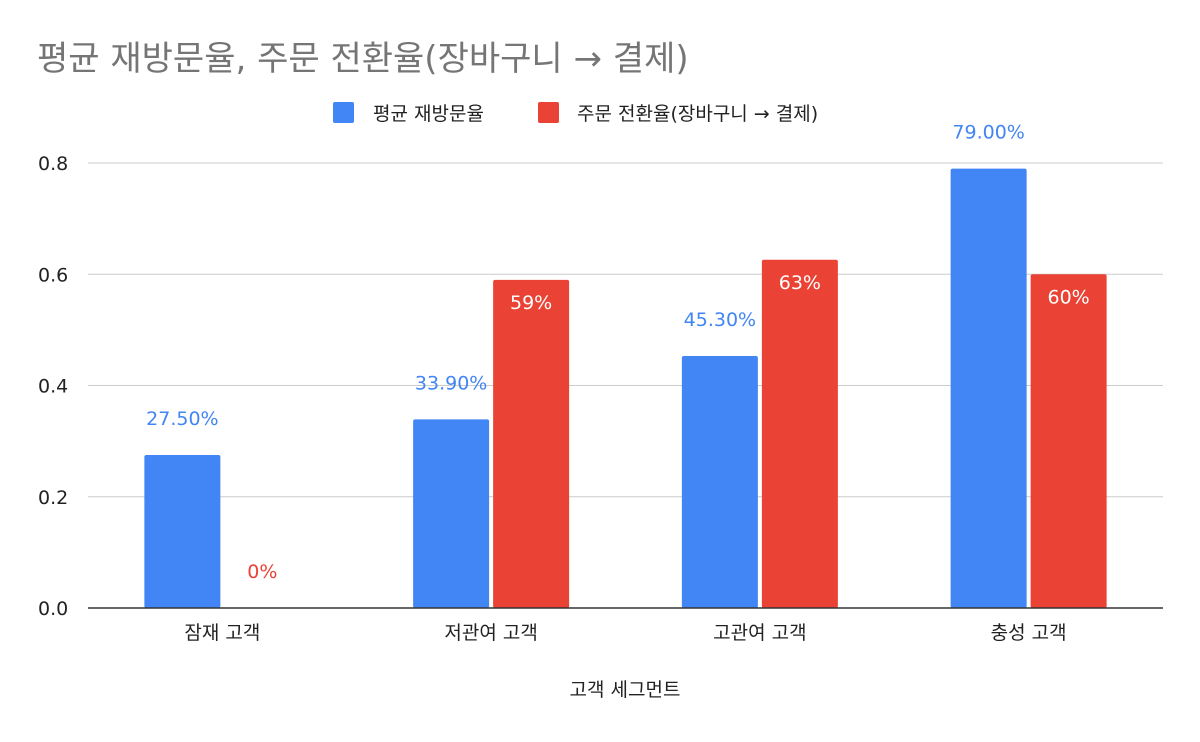 The width and height of the screenshot is (1200, 742). What do you see at coordinates (53, 275) in the screenshot?
I see `y-tick-label: 0.6` at bounding box center [53, 275].